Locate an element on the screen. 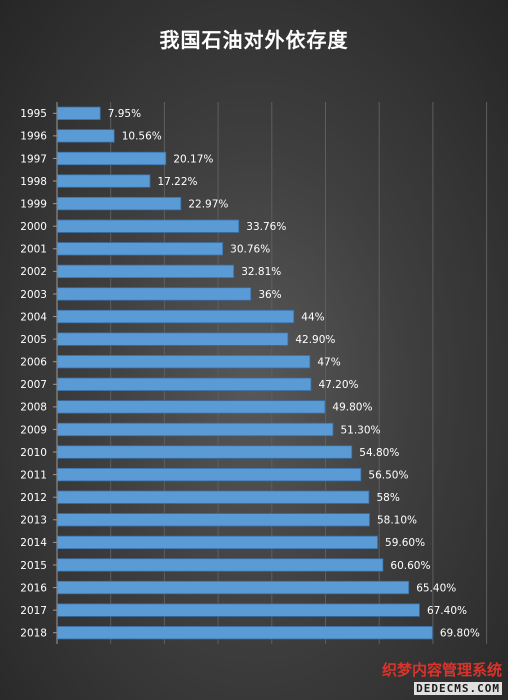  category-label: 2009 is located at coordinates (33, 430).